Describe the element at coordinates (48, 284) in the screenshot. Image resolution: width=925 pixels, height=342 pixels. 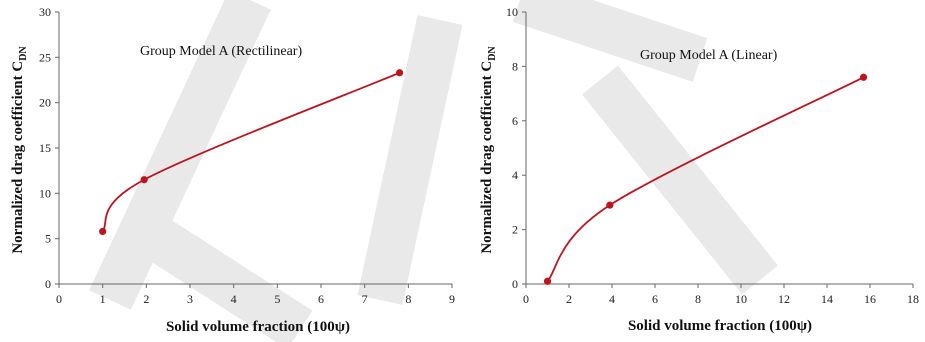
I see `left-y-tick-label: 0` at that location.